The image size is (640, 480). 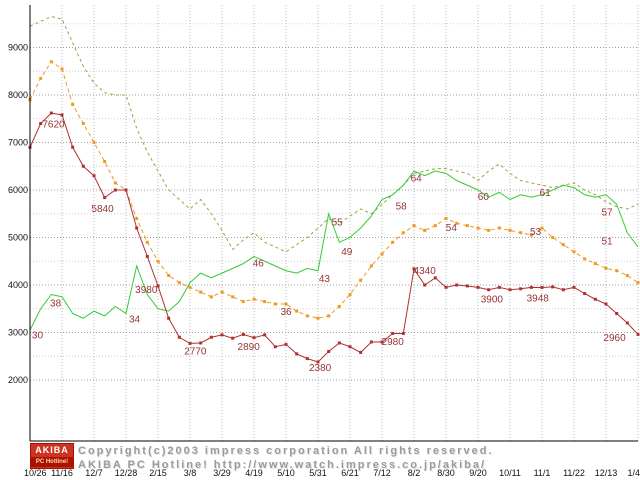 I want to click on data-label: 5840, so click(x=102, y=209).